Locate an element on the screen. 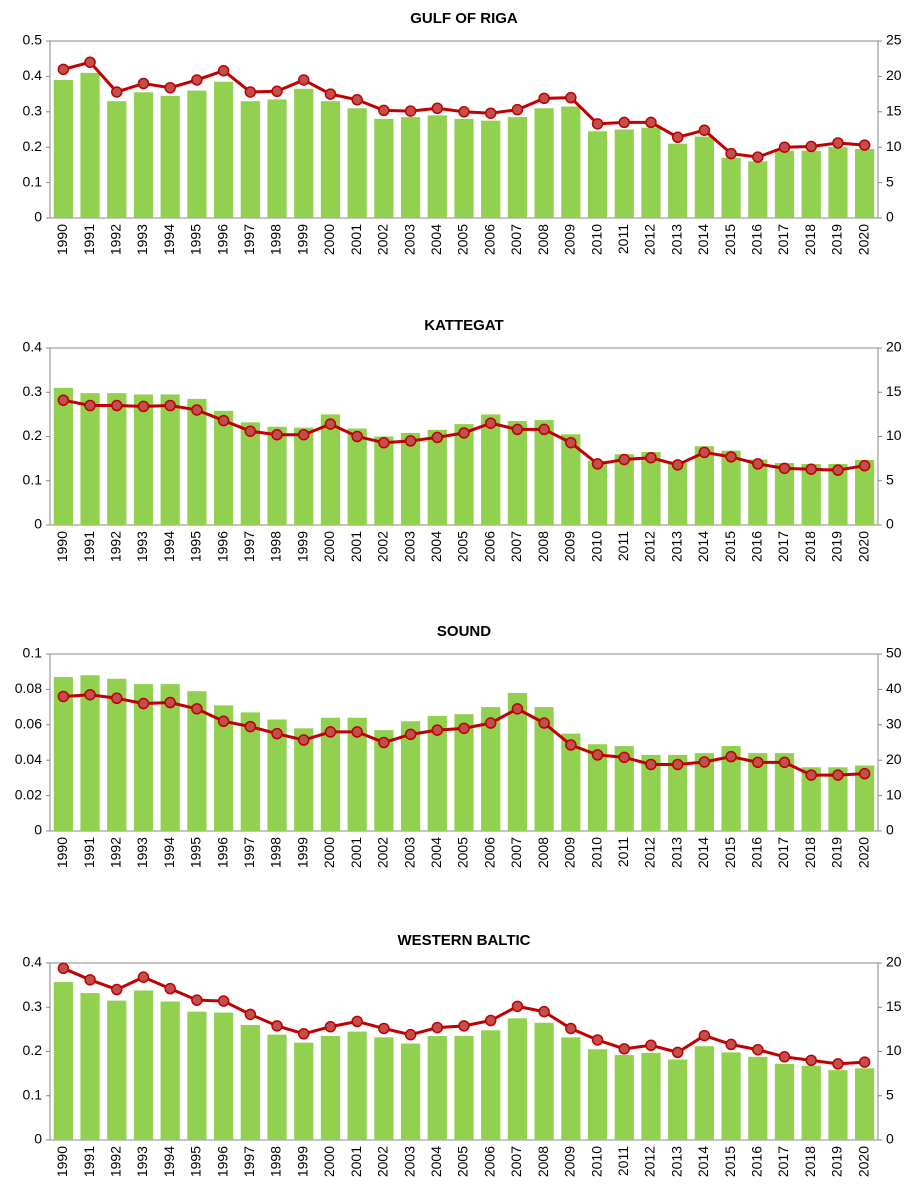 The height and width of the screenshot is (1194, 917). x-tick-label: 2011 is located at coordinates (623, 546).